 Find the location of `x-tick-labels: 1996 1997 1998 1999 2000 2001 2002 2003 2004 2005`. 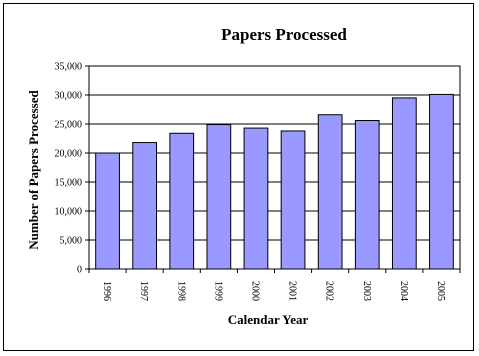

x-tick-labels: 1996 1997 1998 1999 2000 2001 2002 2003 2004 2005 is located at coordinates (273, 291).